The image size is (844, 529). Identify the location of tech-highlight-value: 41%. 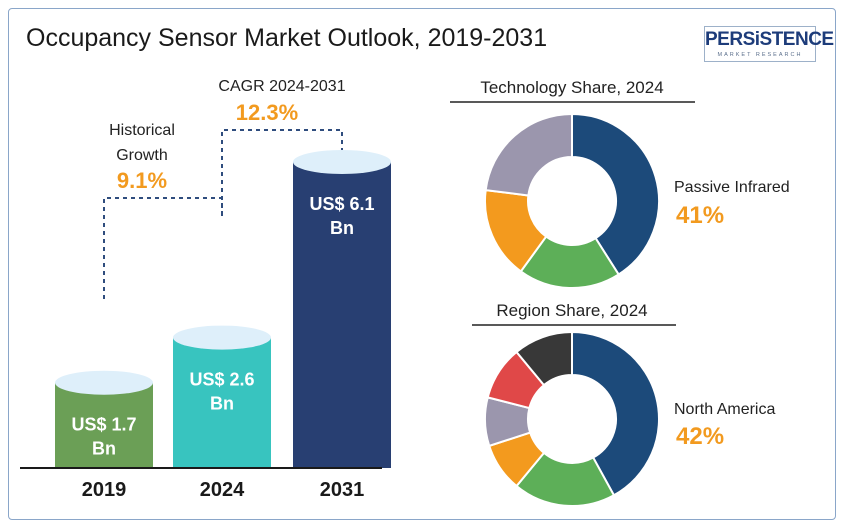
(700, 215).